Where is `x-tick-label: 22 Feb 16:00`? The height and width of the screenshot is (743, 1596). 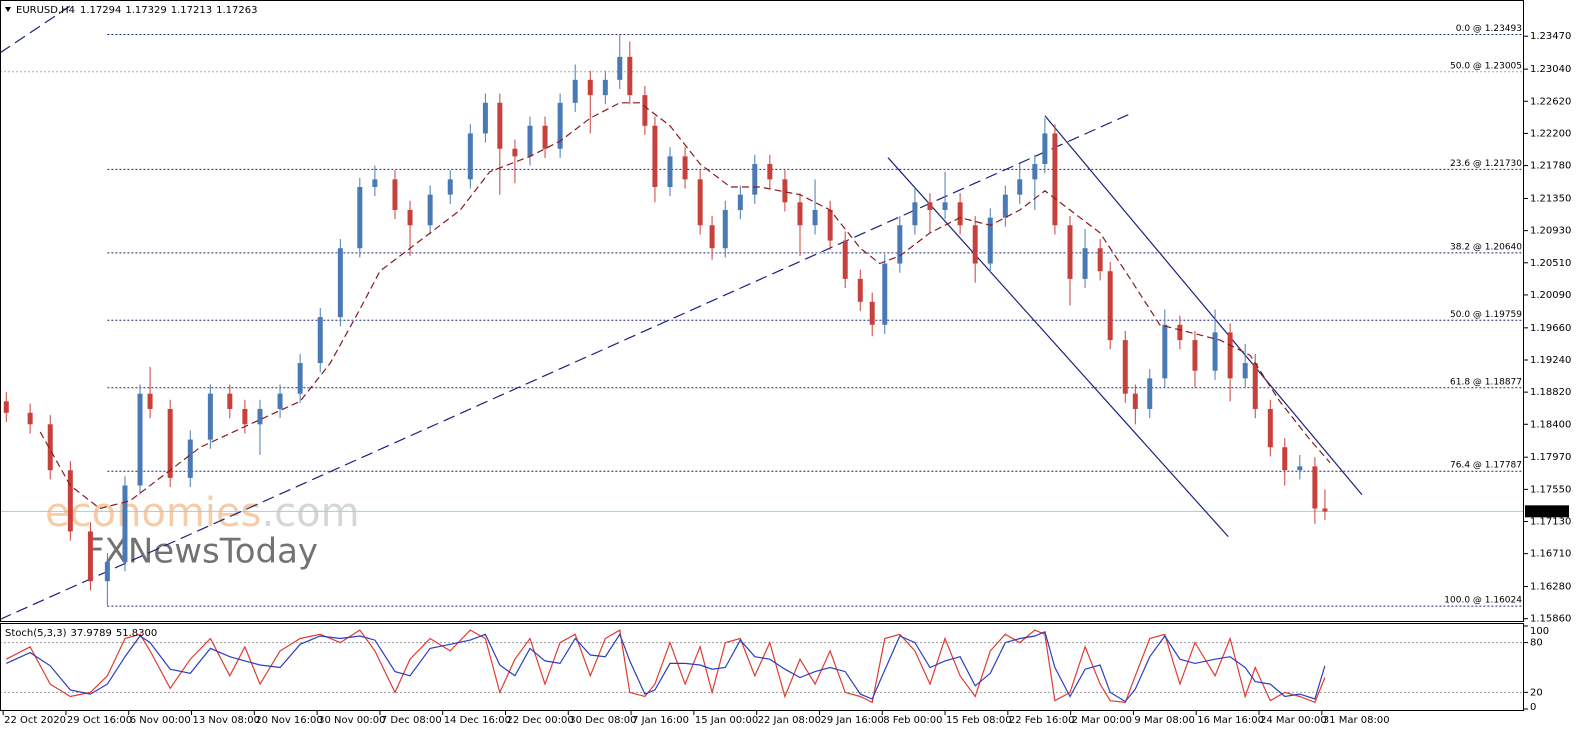 x-tick-label: 22 Feb 16:00 is located at coordinates (1042, 720).